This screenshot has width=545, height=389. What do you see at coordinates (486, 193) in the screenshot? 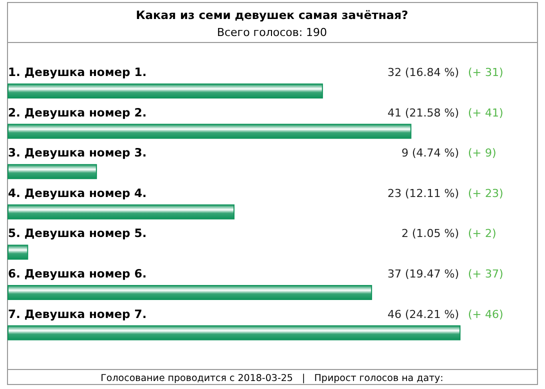
I see `text: (+ 23)` at bounding box center [486, 193].